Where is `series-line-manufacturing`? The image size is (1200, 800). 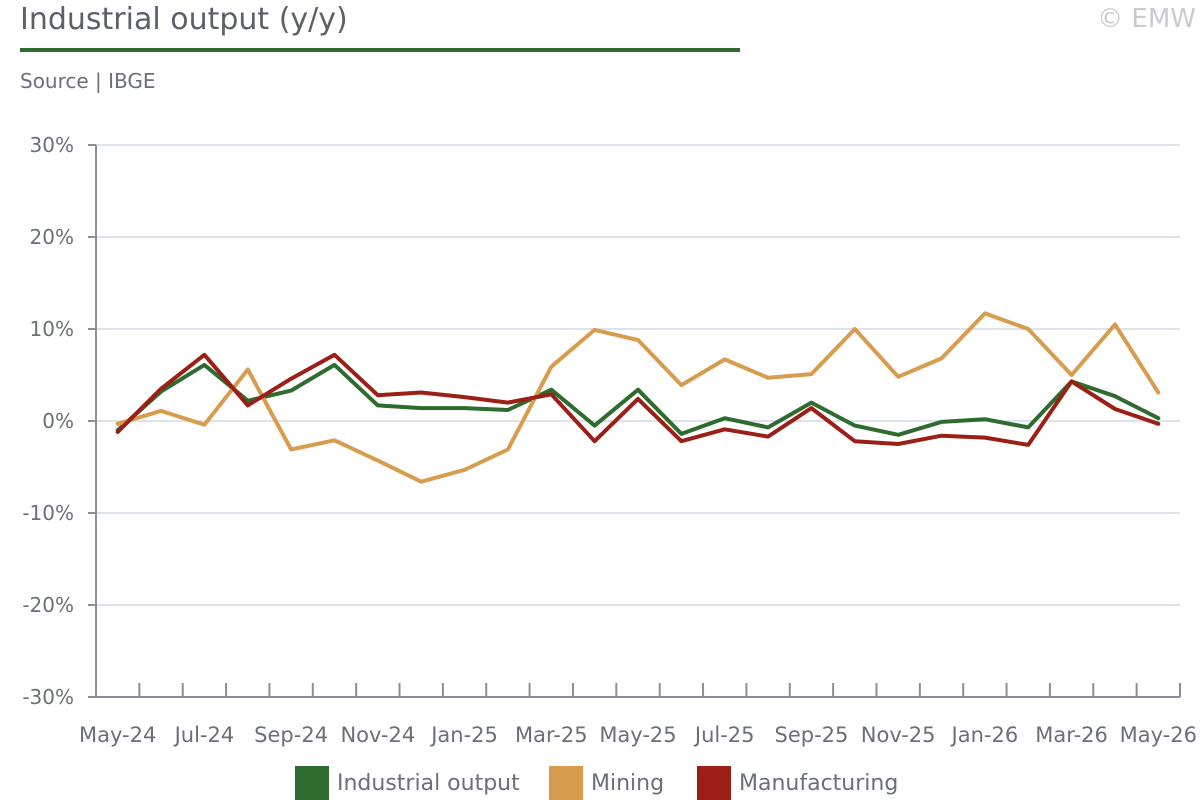
series-line-manufacturing is located at coordinates (638, 399).